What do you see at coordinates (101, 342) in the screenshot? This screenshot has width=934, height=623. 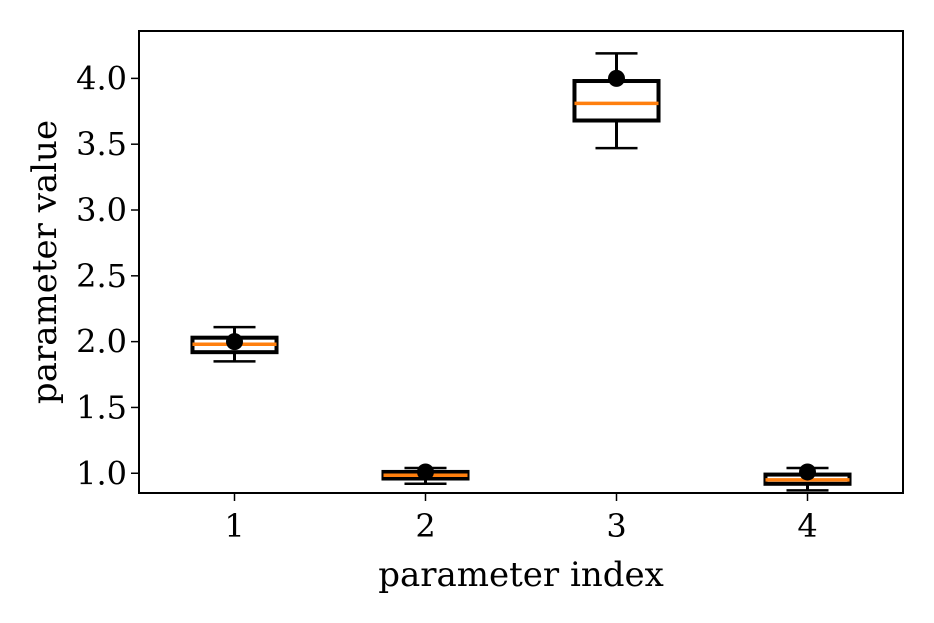 I see `y-tick-label: 2.0` at bounding box center [101, 342].